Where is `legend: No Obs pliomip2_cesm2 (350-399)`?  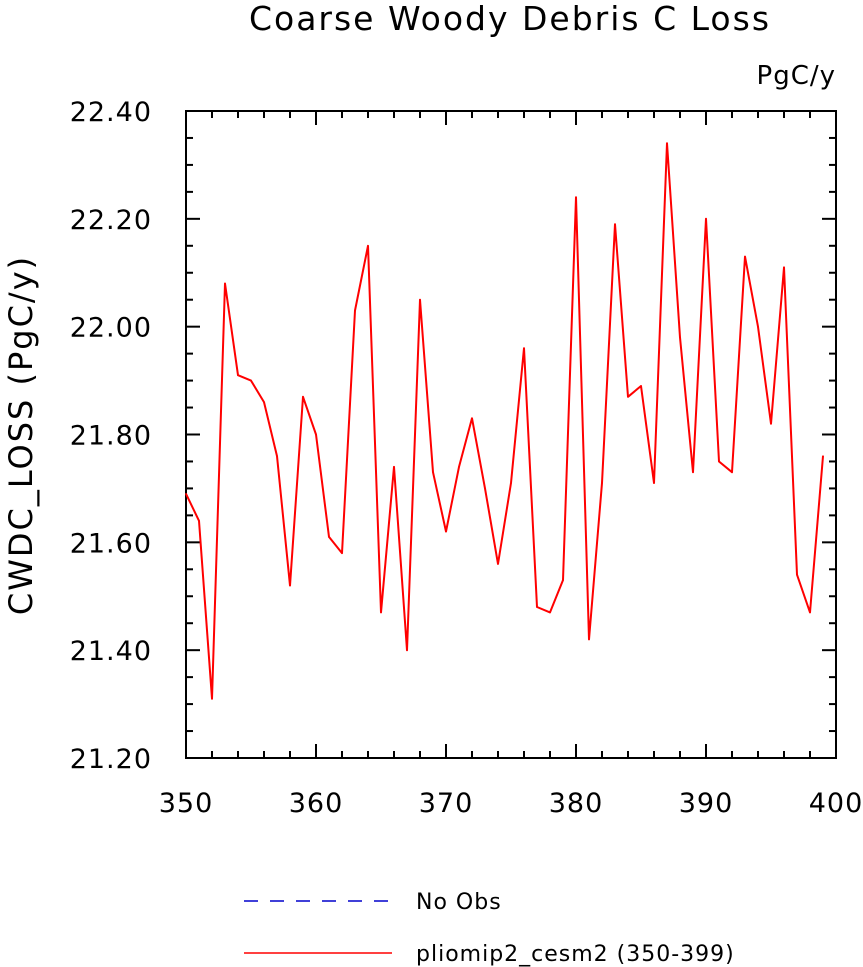 legend: No Obs pliomip2_cesm2 (350-399) is located at coordinates (489, 928).